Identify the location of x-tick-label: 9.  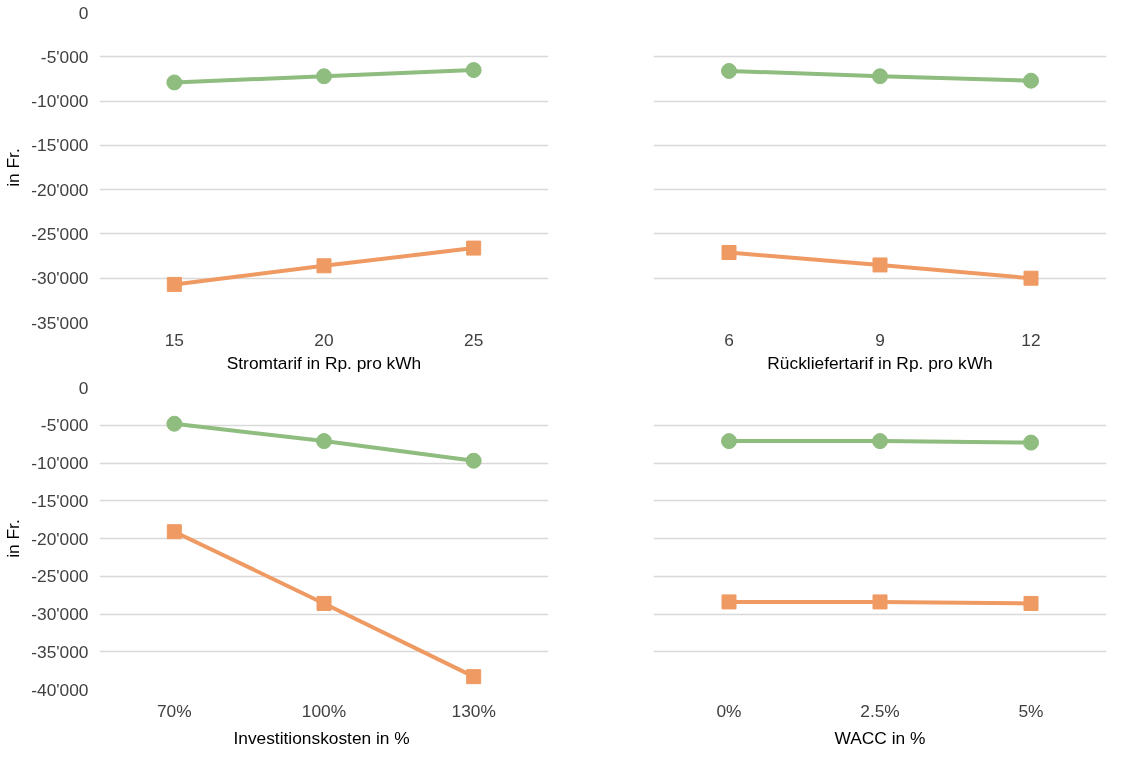
(880, 339).